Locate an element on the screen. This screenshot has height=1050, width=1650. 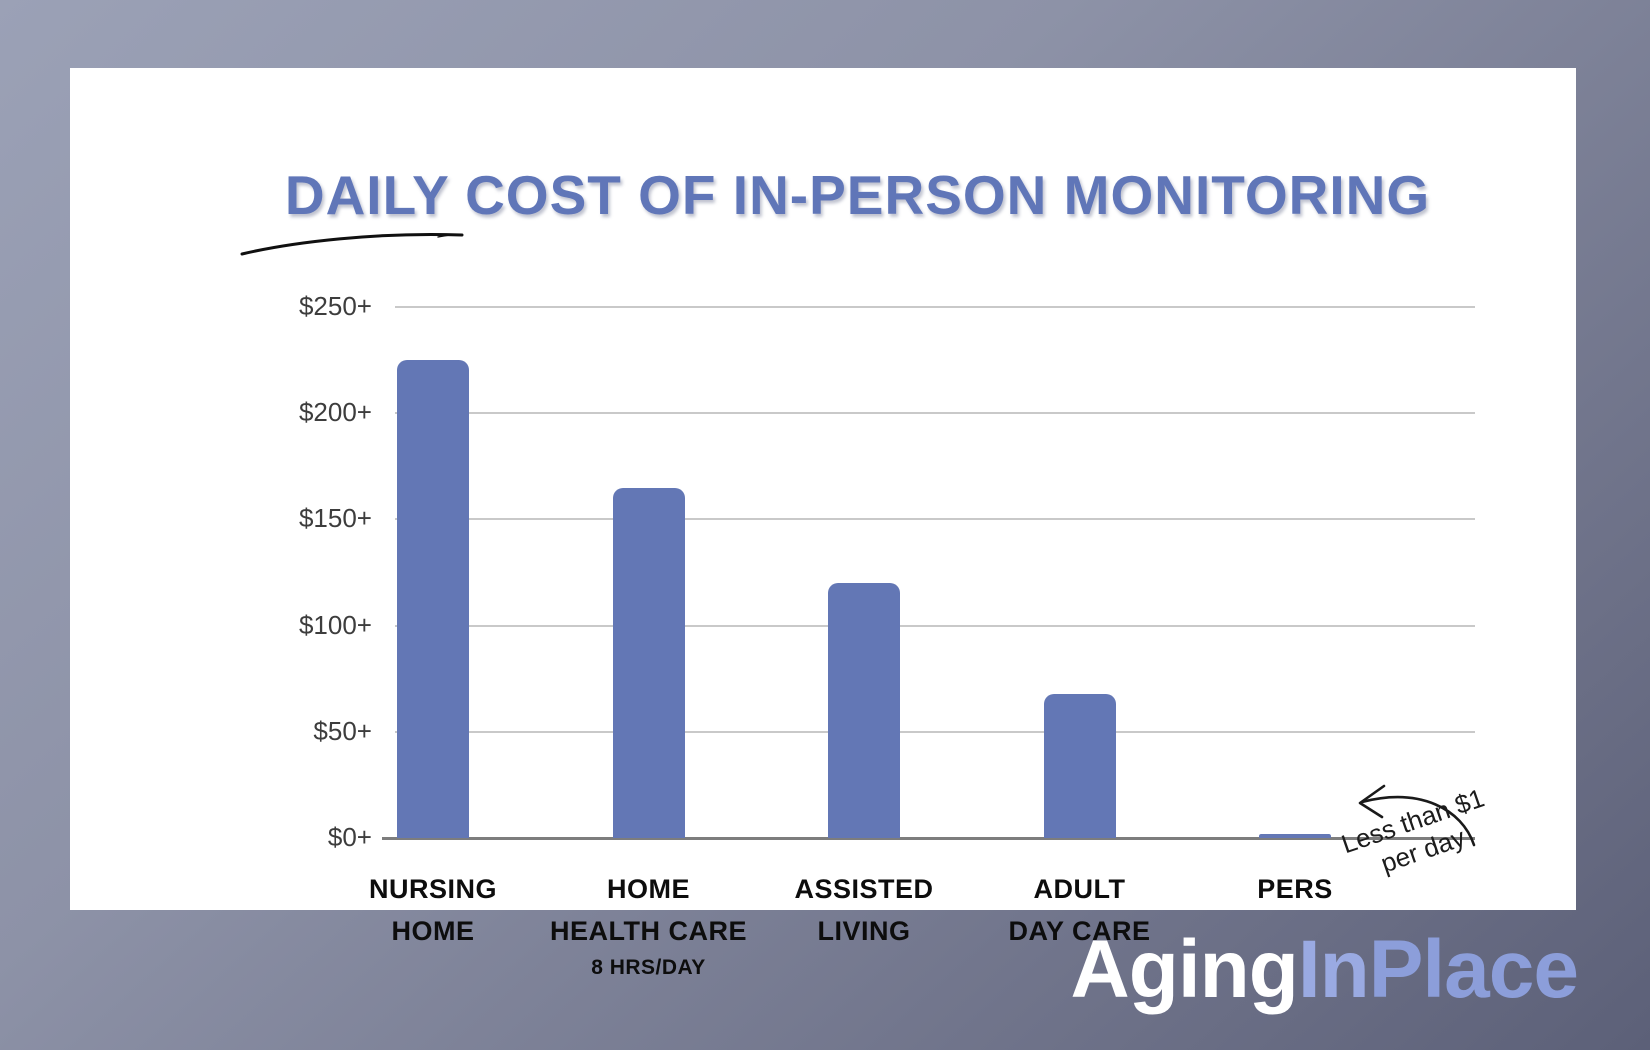
bar-home-health-care is located at coordinates (648, 662).